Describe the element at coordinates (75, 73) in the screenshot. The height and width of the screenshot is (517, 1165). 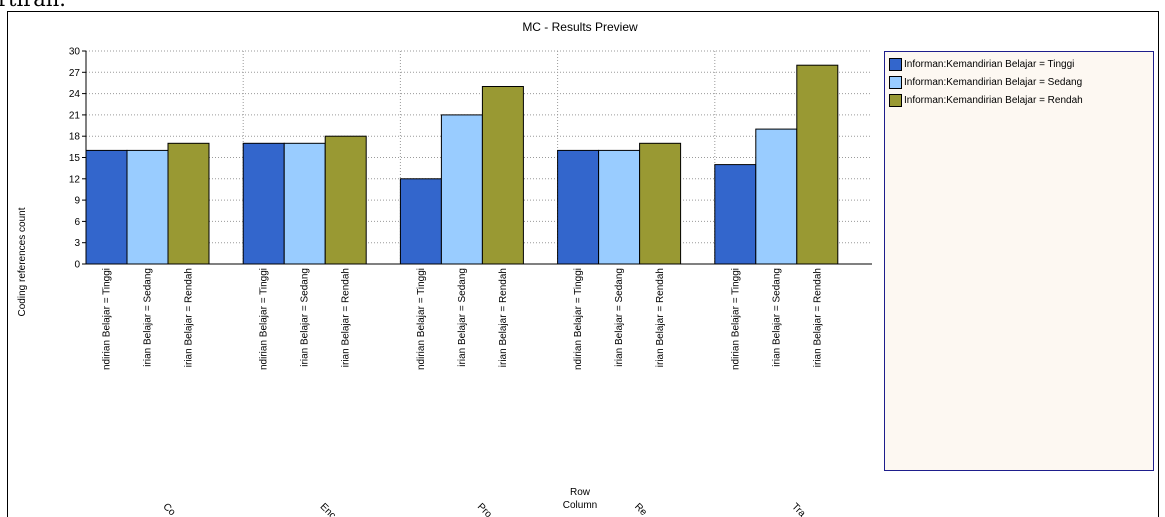
I see `y-tick-label: 27` at that location.